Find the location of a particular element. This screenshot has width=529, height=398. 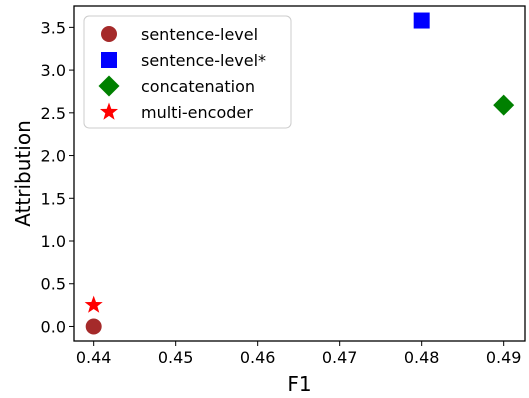

y-tick-label: 3.0 is located at coordinates (53, 70).